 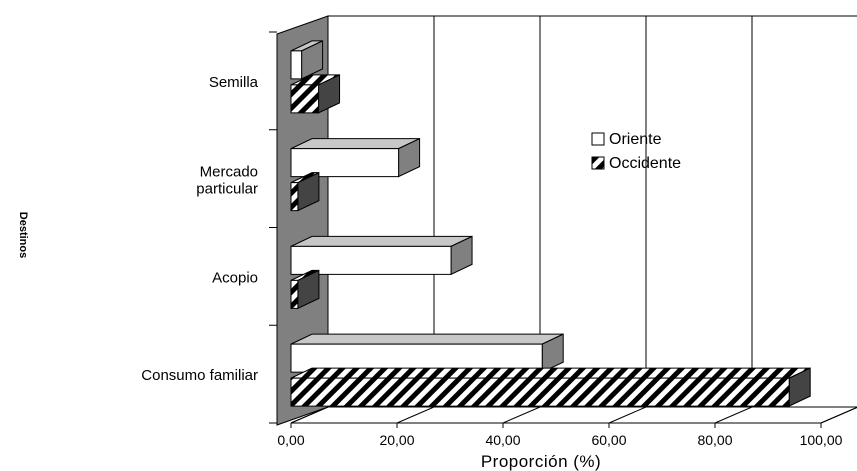 I want to click on category-label: Acopio, so click(x=235, y=277).